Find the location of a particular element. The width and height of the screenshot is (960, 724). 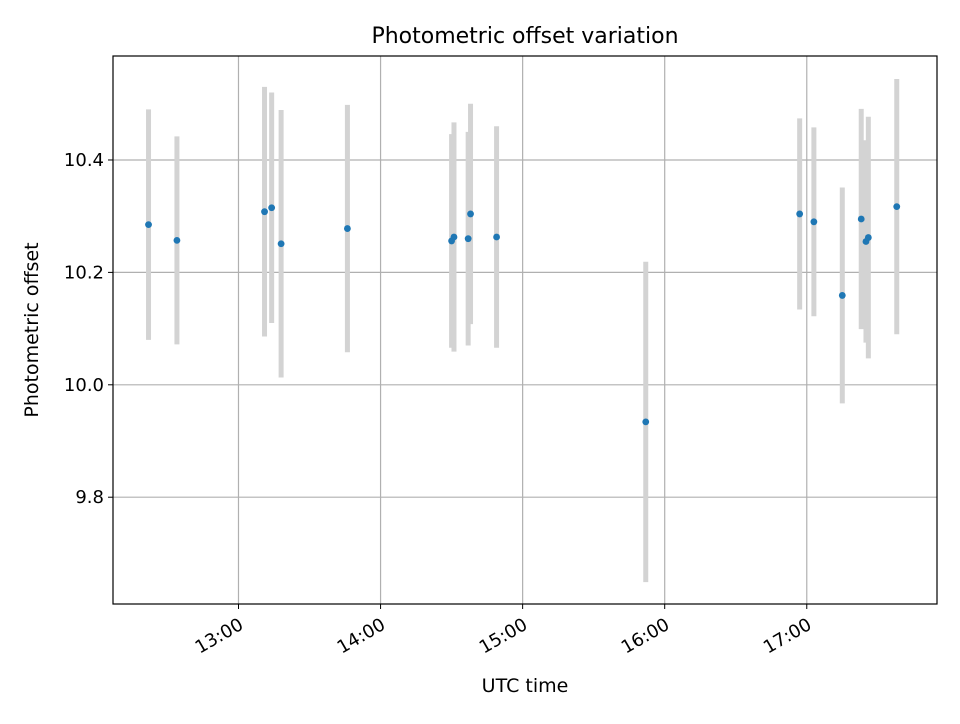

y-axis-label: Photometric offset is located at coordinates (32, 329).